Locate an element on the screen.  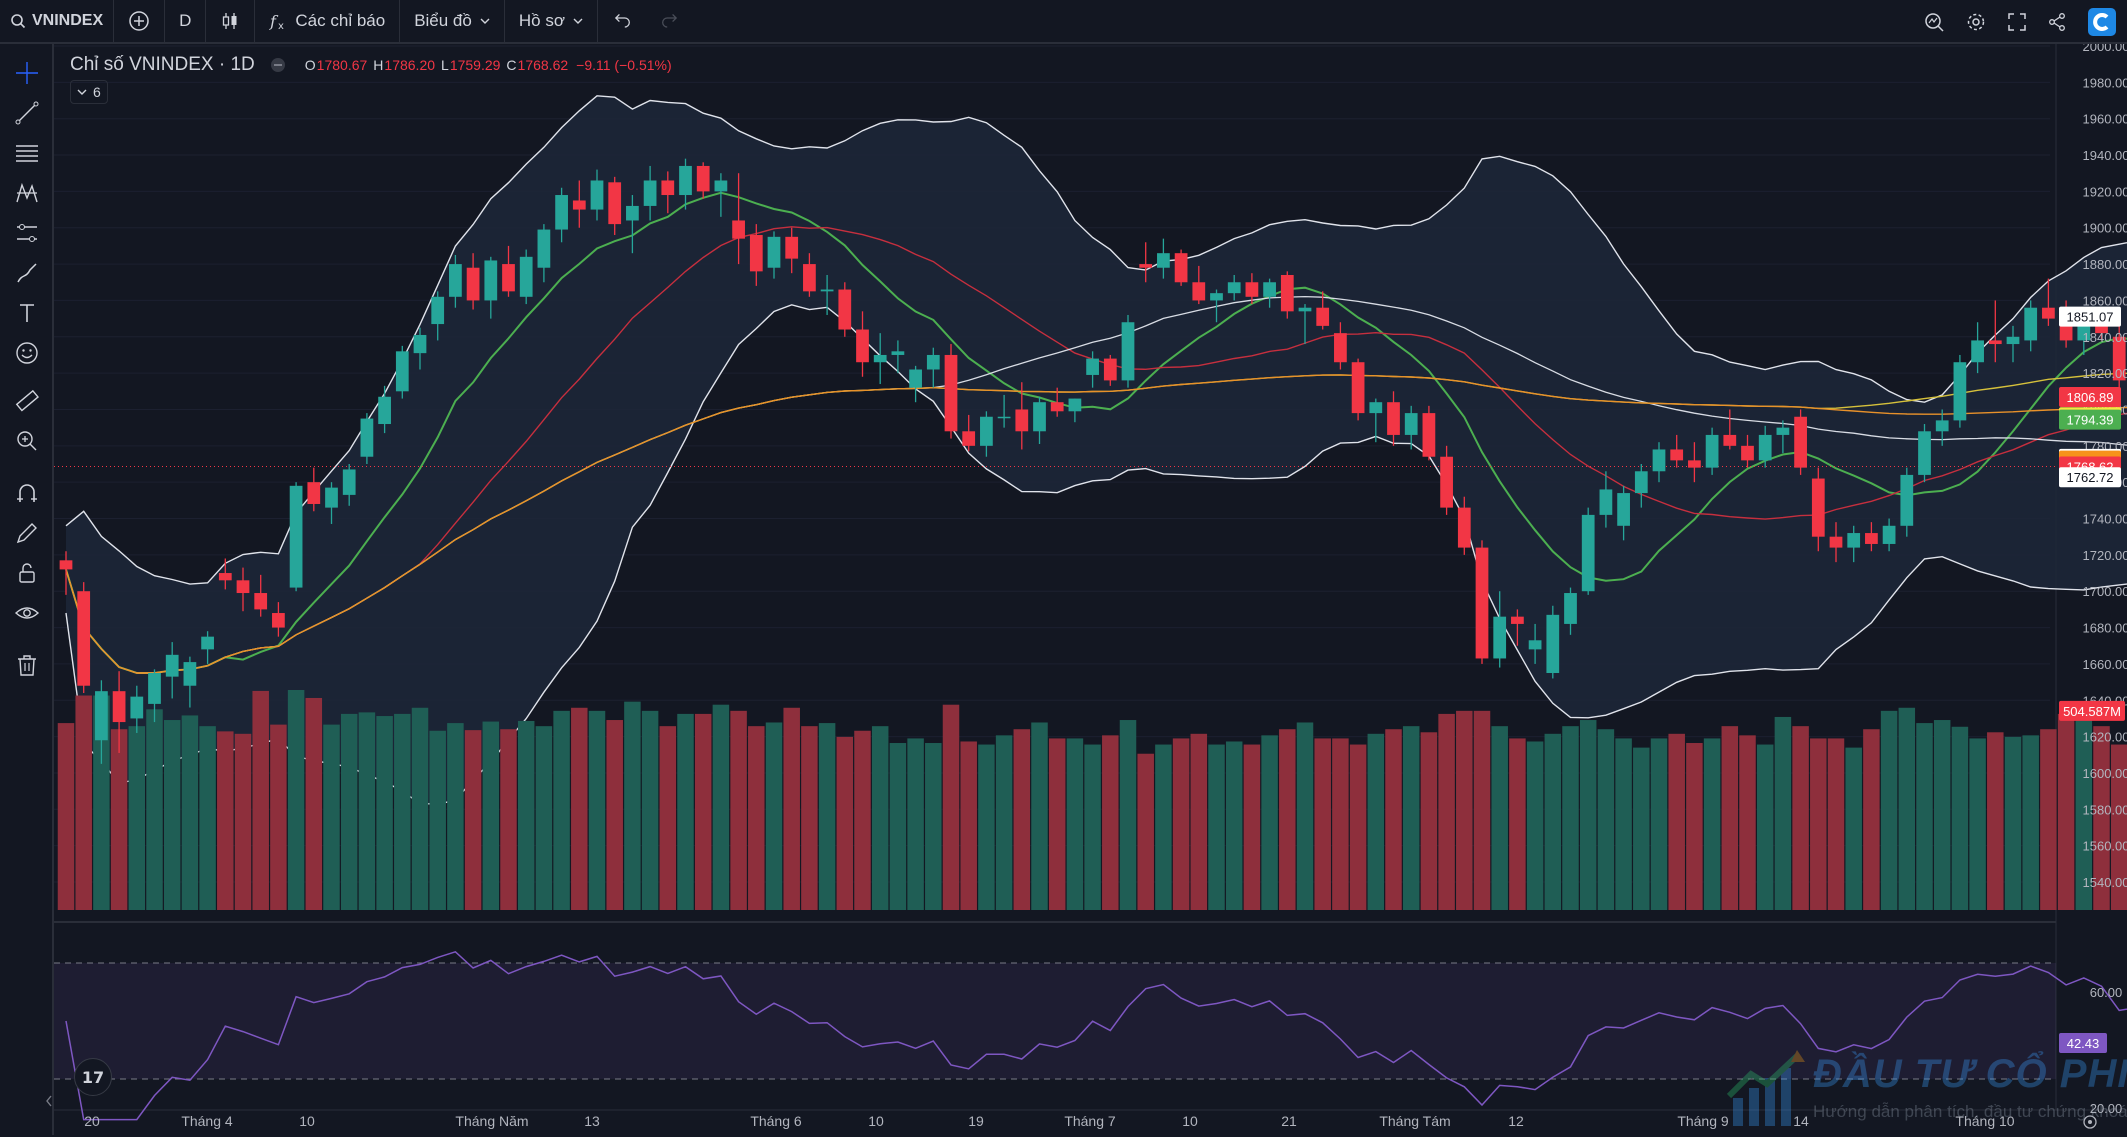
chart-type-button is located at coordinates (230, 21).